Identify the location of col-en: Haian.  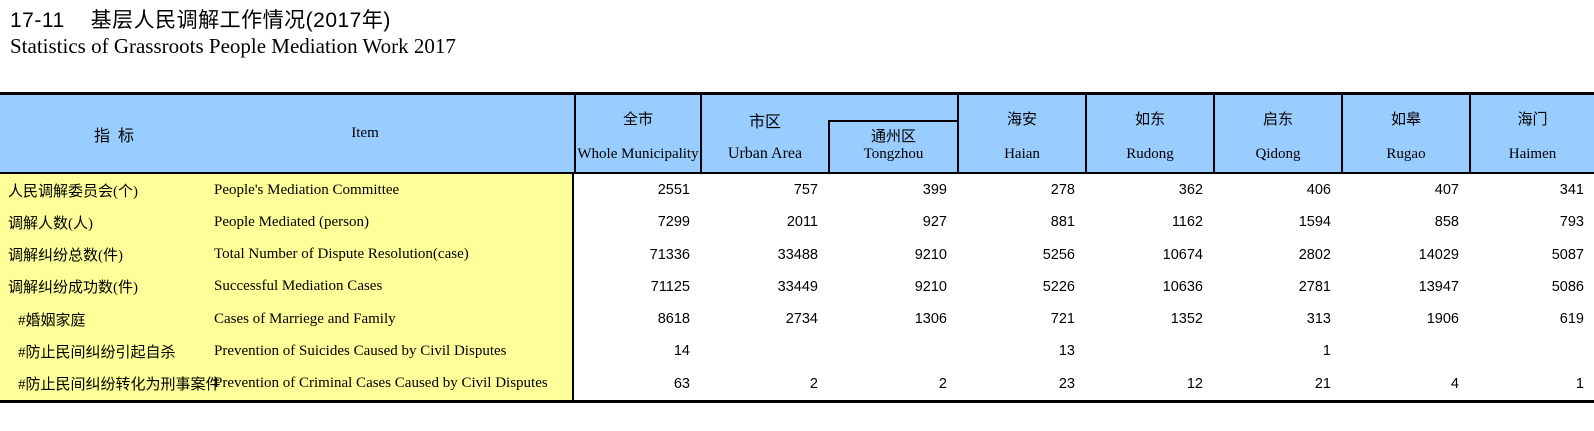
(1022, 154).